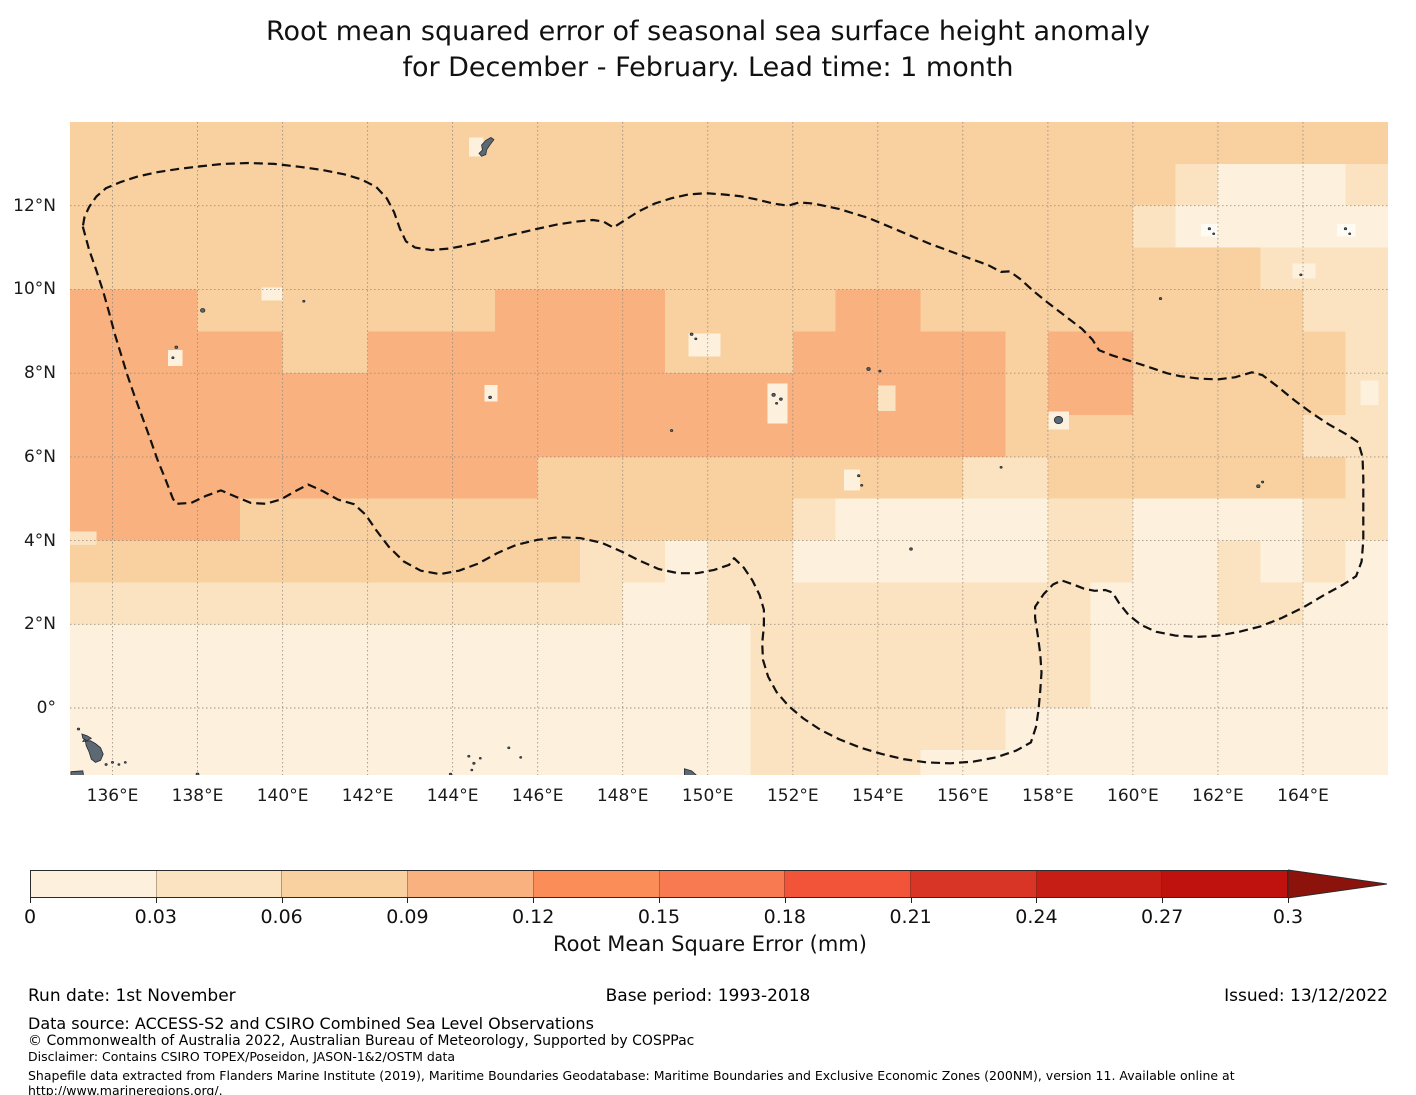 The height and width of the screenshot is (1095, 1416). Describe the element at coordinates (155, 917) in the screenshot. I see `colorbar-tick-label: 0.03` at that location.